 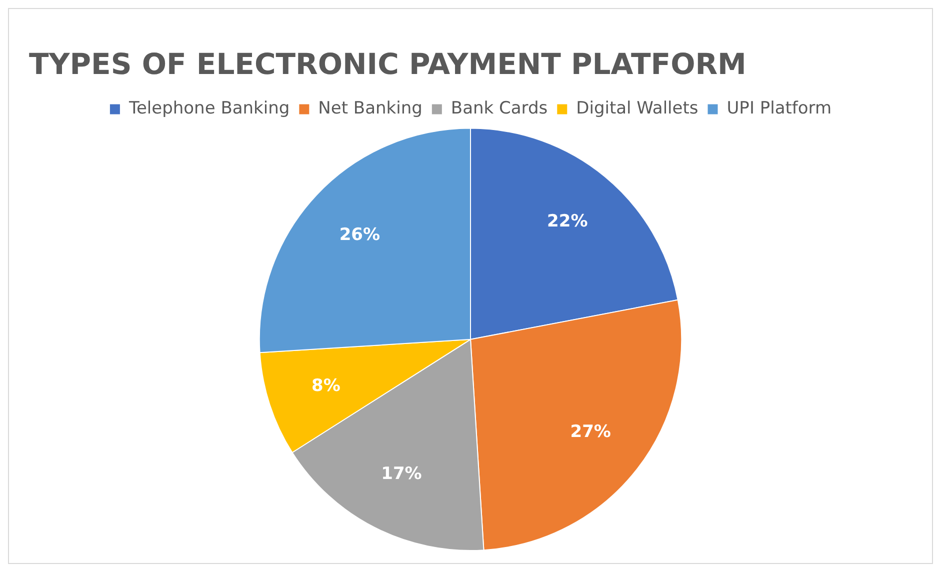 What do you see at coordinates (567, 222) in the screenshot?
I see `data-label: 22%` at bounding box center [567, 222].